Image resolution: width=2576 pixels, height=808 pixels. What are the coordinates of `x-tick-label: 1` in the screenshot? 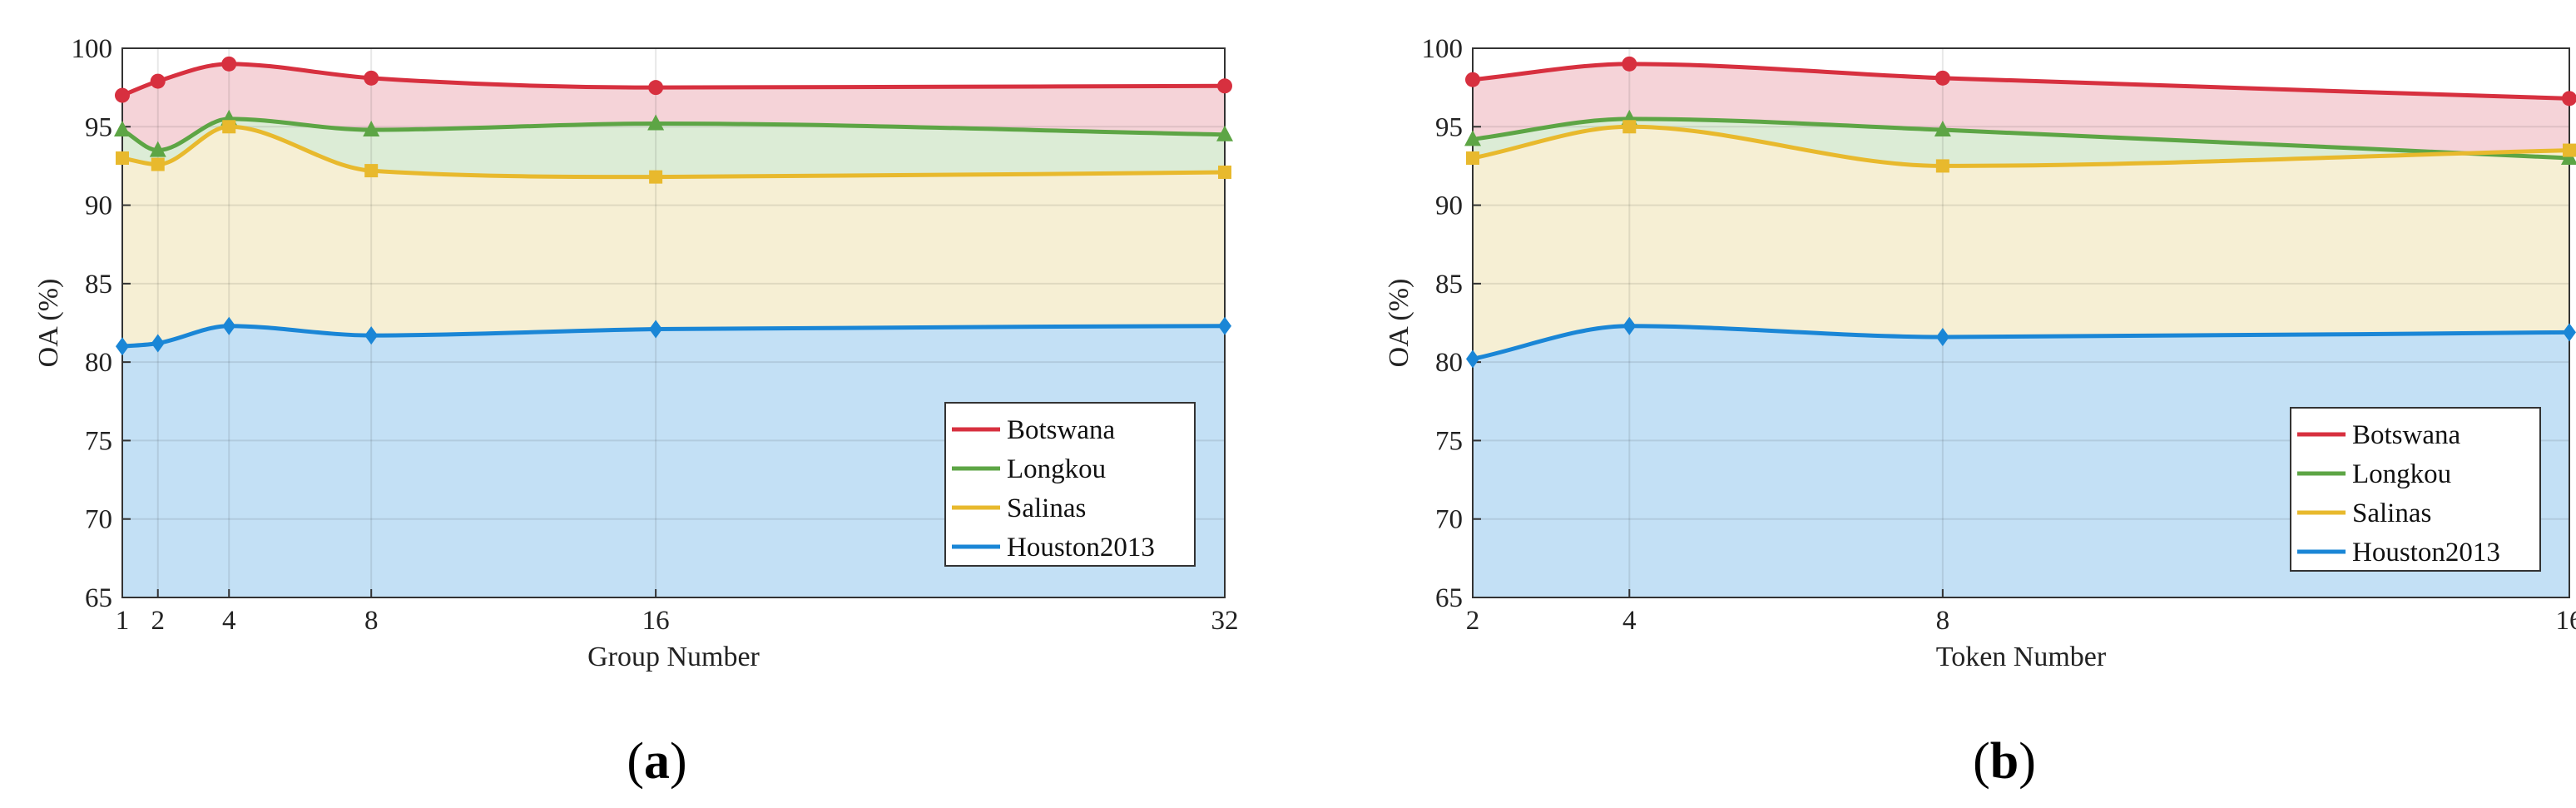 It's located at (123, 621).